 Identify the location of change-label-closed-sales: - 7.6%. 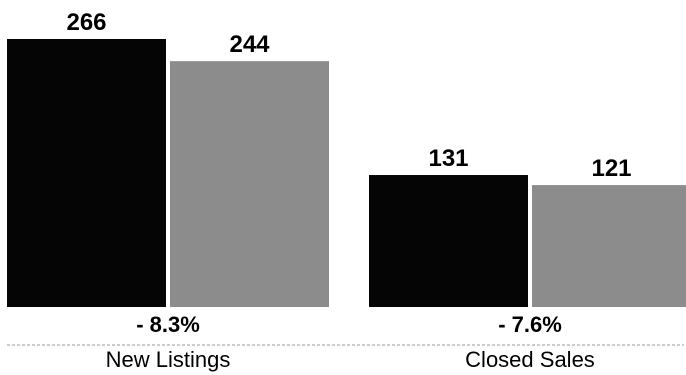
(530, 324).